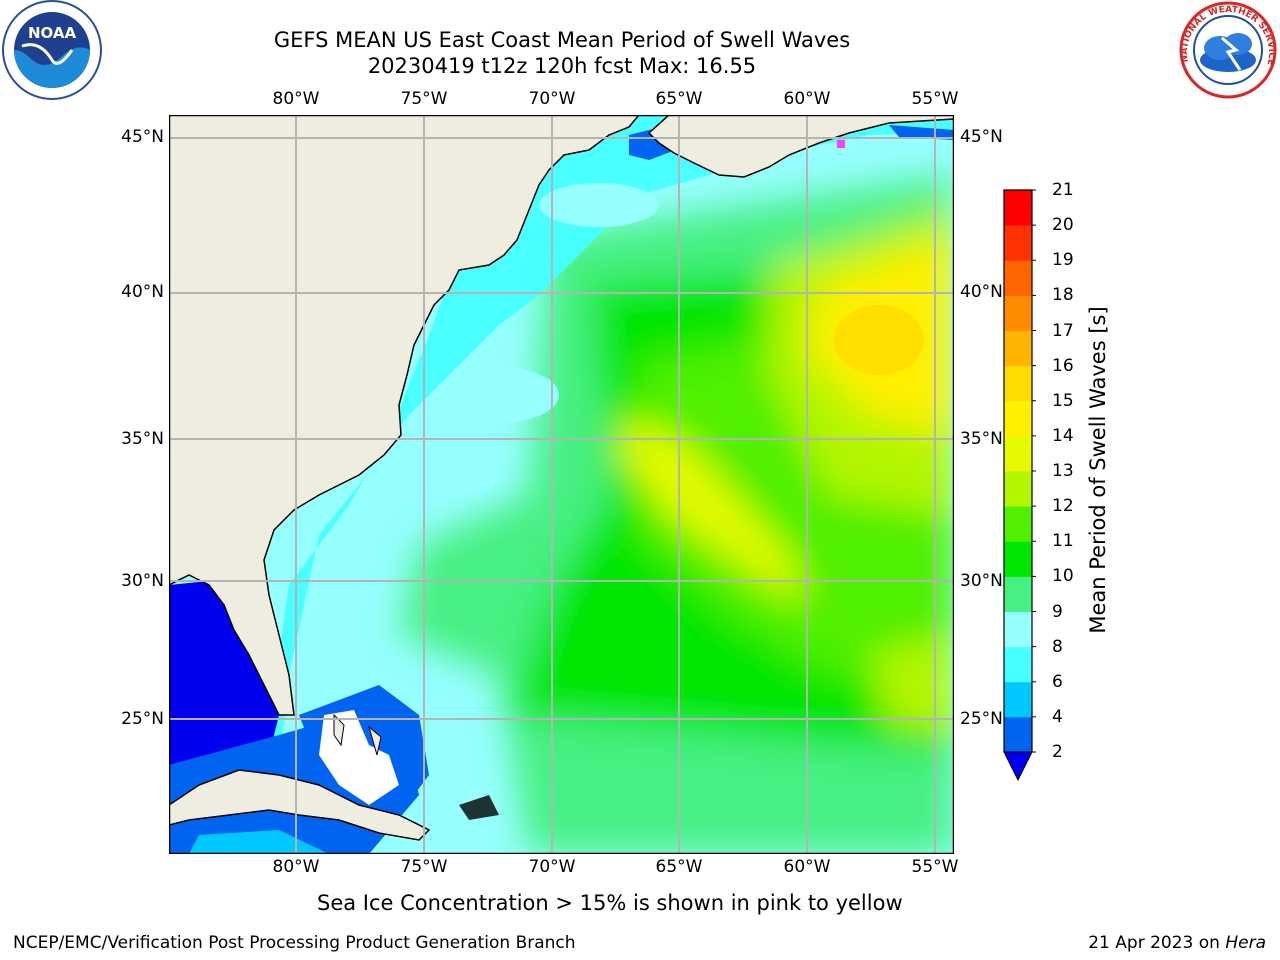 The image size is (1280, 960). What do you see at coordinates (296, 99) in the screenshot?
I see `lon-label-top: 80°W` at bounding box center [296, 99].